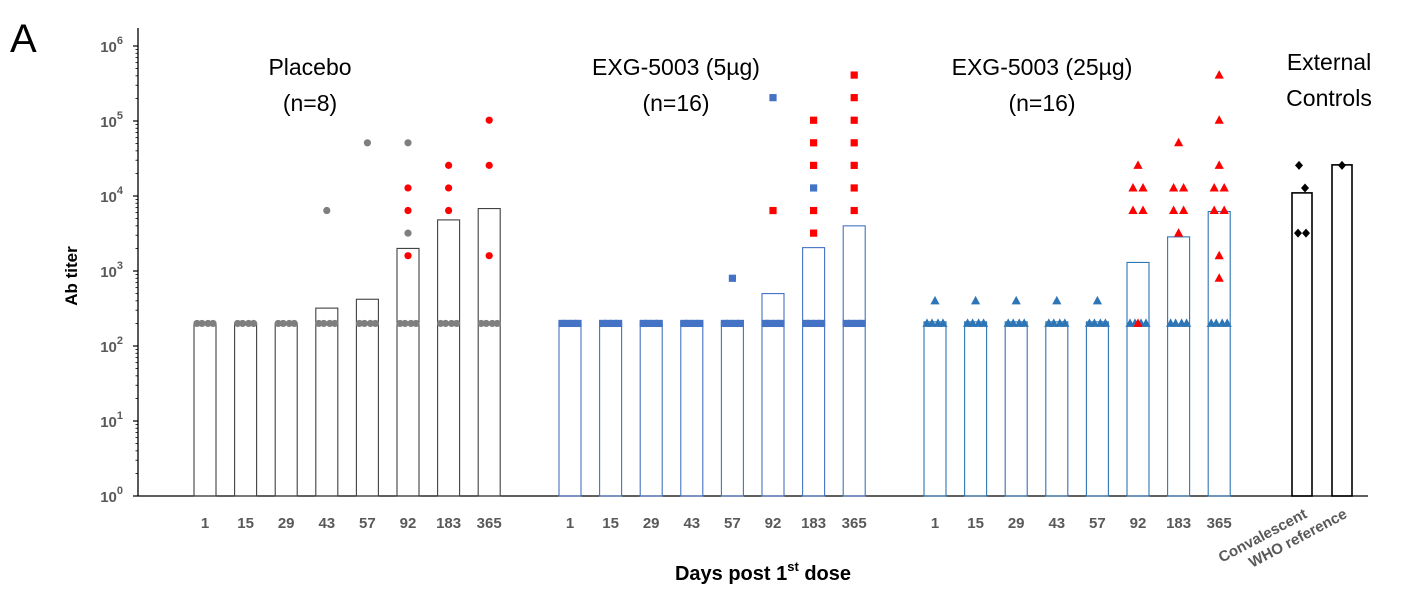  I want to click on y-tick-label: 10³, so click(111, 270).